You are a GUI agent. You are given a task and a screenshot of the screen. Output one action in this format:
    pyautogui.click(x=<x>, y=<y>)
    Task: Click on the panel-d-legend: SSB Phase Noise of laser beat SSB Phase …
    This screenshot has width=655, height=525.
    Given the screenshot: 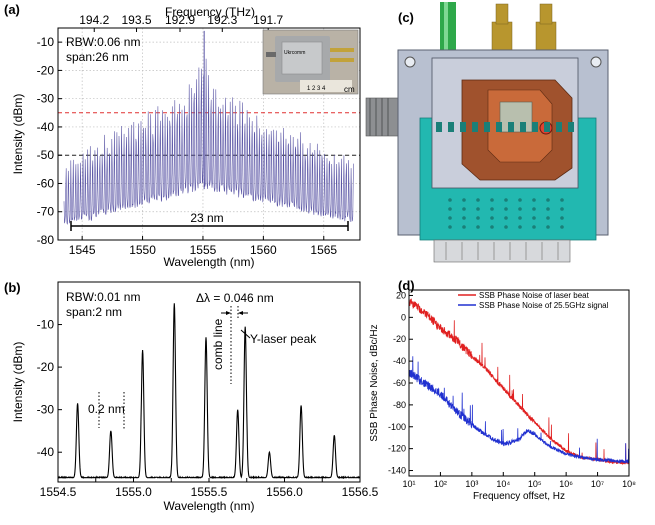 What is the action you would take?
    pyautogui.click(x=533, y=300)
    